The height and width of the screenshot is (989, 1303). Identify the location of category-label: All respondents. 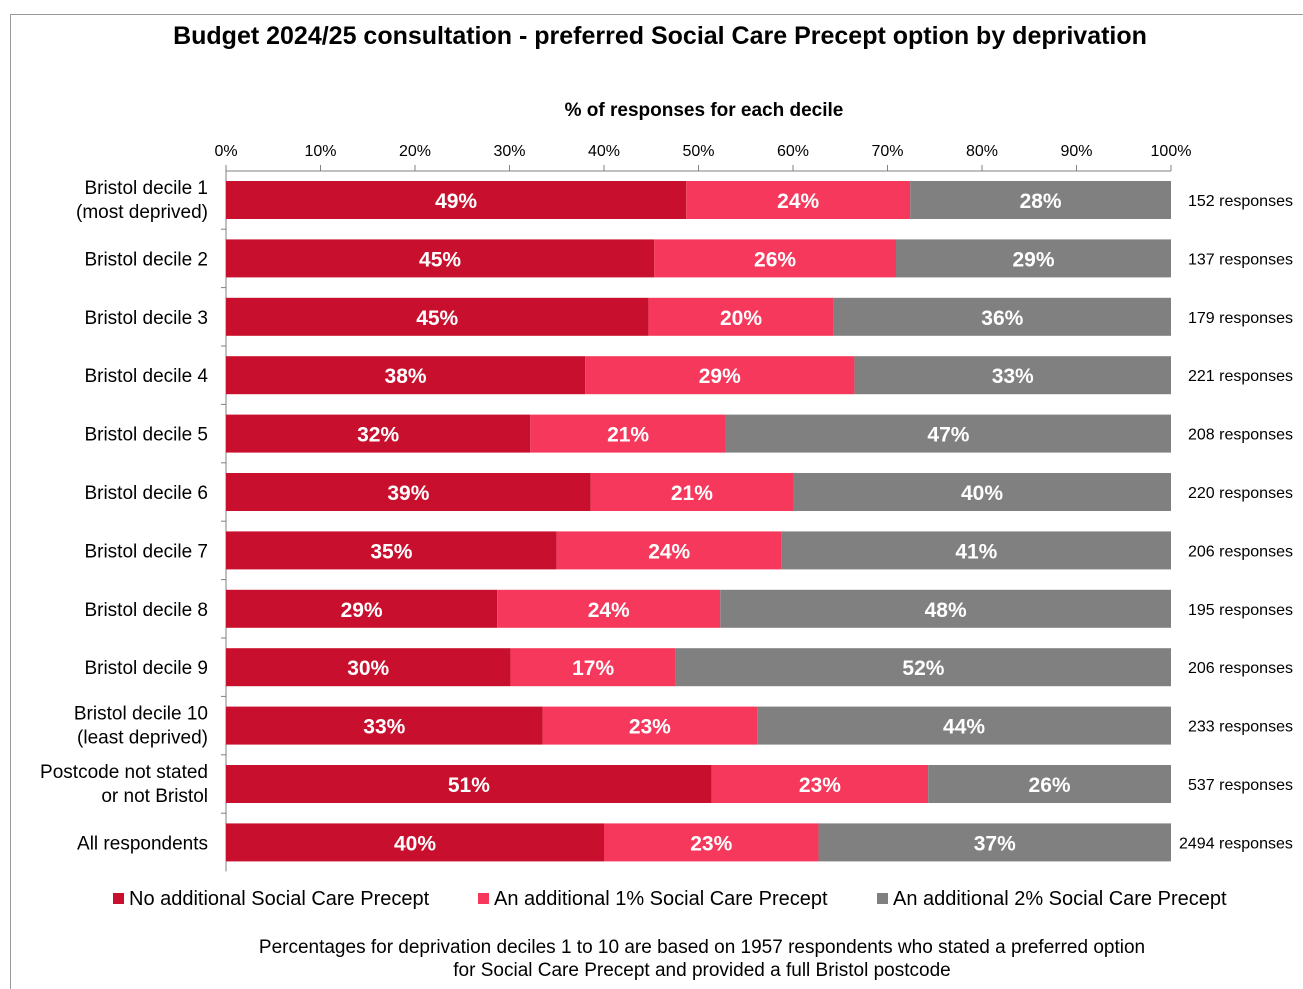
(142, 843).